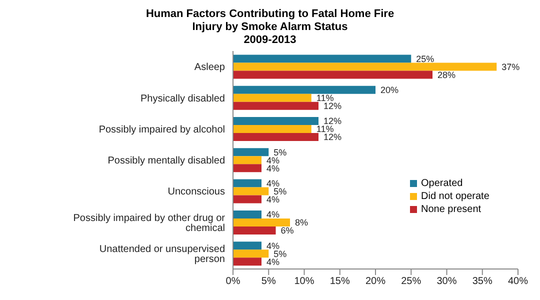 Image resolution: width=540 pixels, height=300 pixels. What do you see at coordinates (270, 40) in the screenshot?
I see `chart-subtitle: 2009-2013` at bounding box center [270, 40].